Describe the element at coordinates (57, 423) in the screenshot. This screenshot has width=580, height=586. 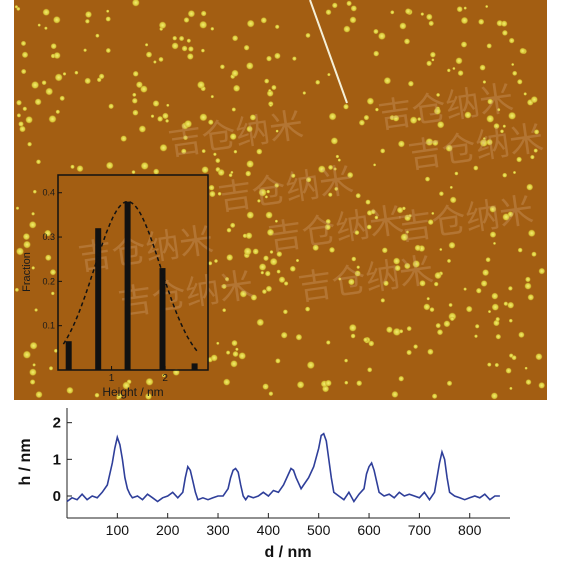
I see `profile-y-tick-label: 2` at that location.